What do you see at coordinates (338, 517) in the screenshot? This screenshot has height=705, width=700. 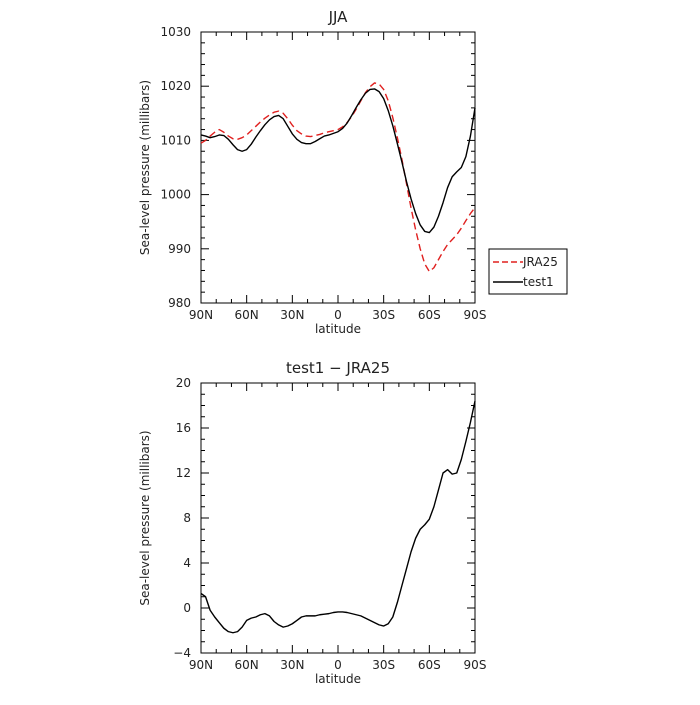 I see `series-line-difference` at bounding box center [338, 517].